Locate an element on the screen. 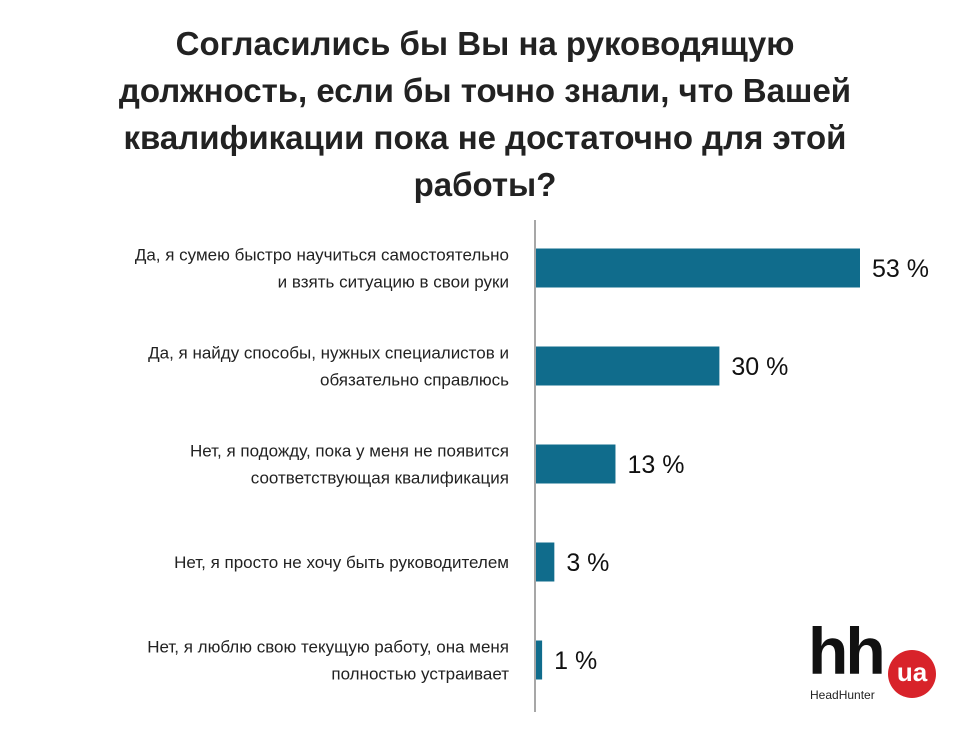  category-label: и взять ситуацию в свои руки is located at coordinates (393, 282).